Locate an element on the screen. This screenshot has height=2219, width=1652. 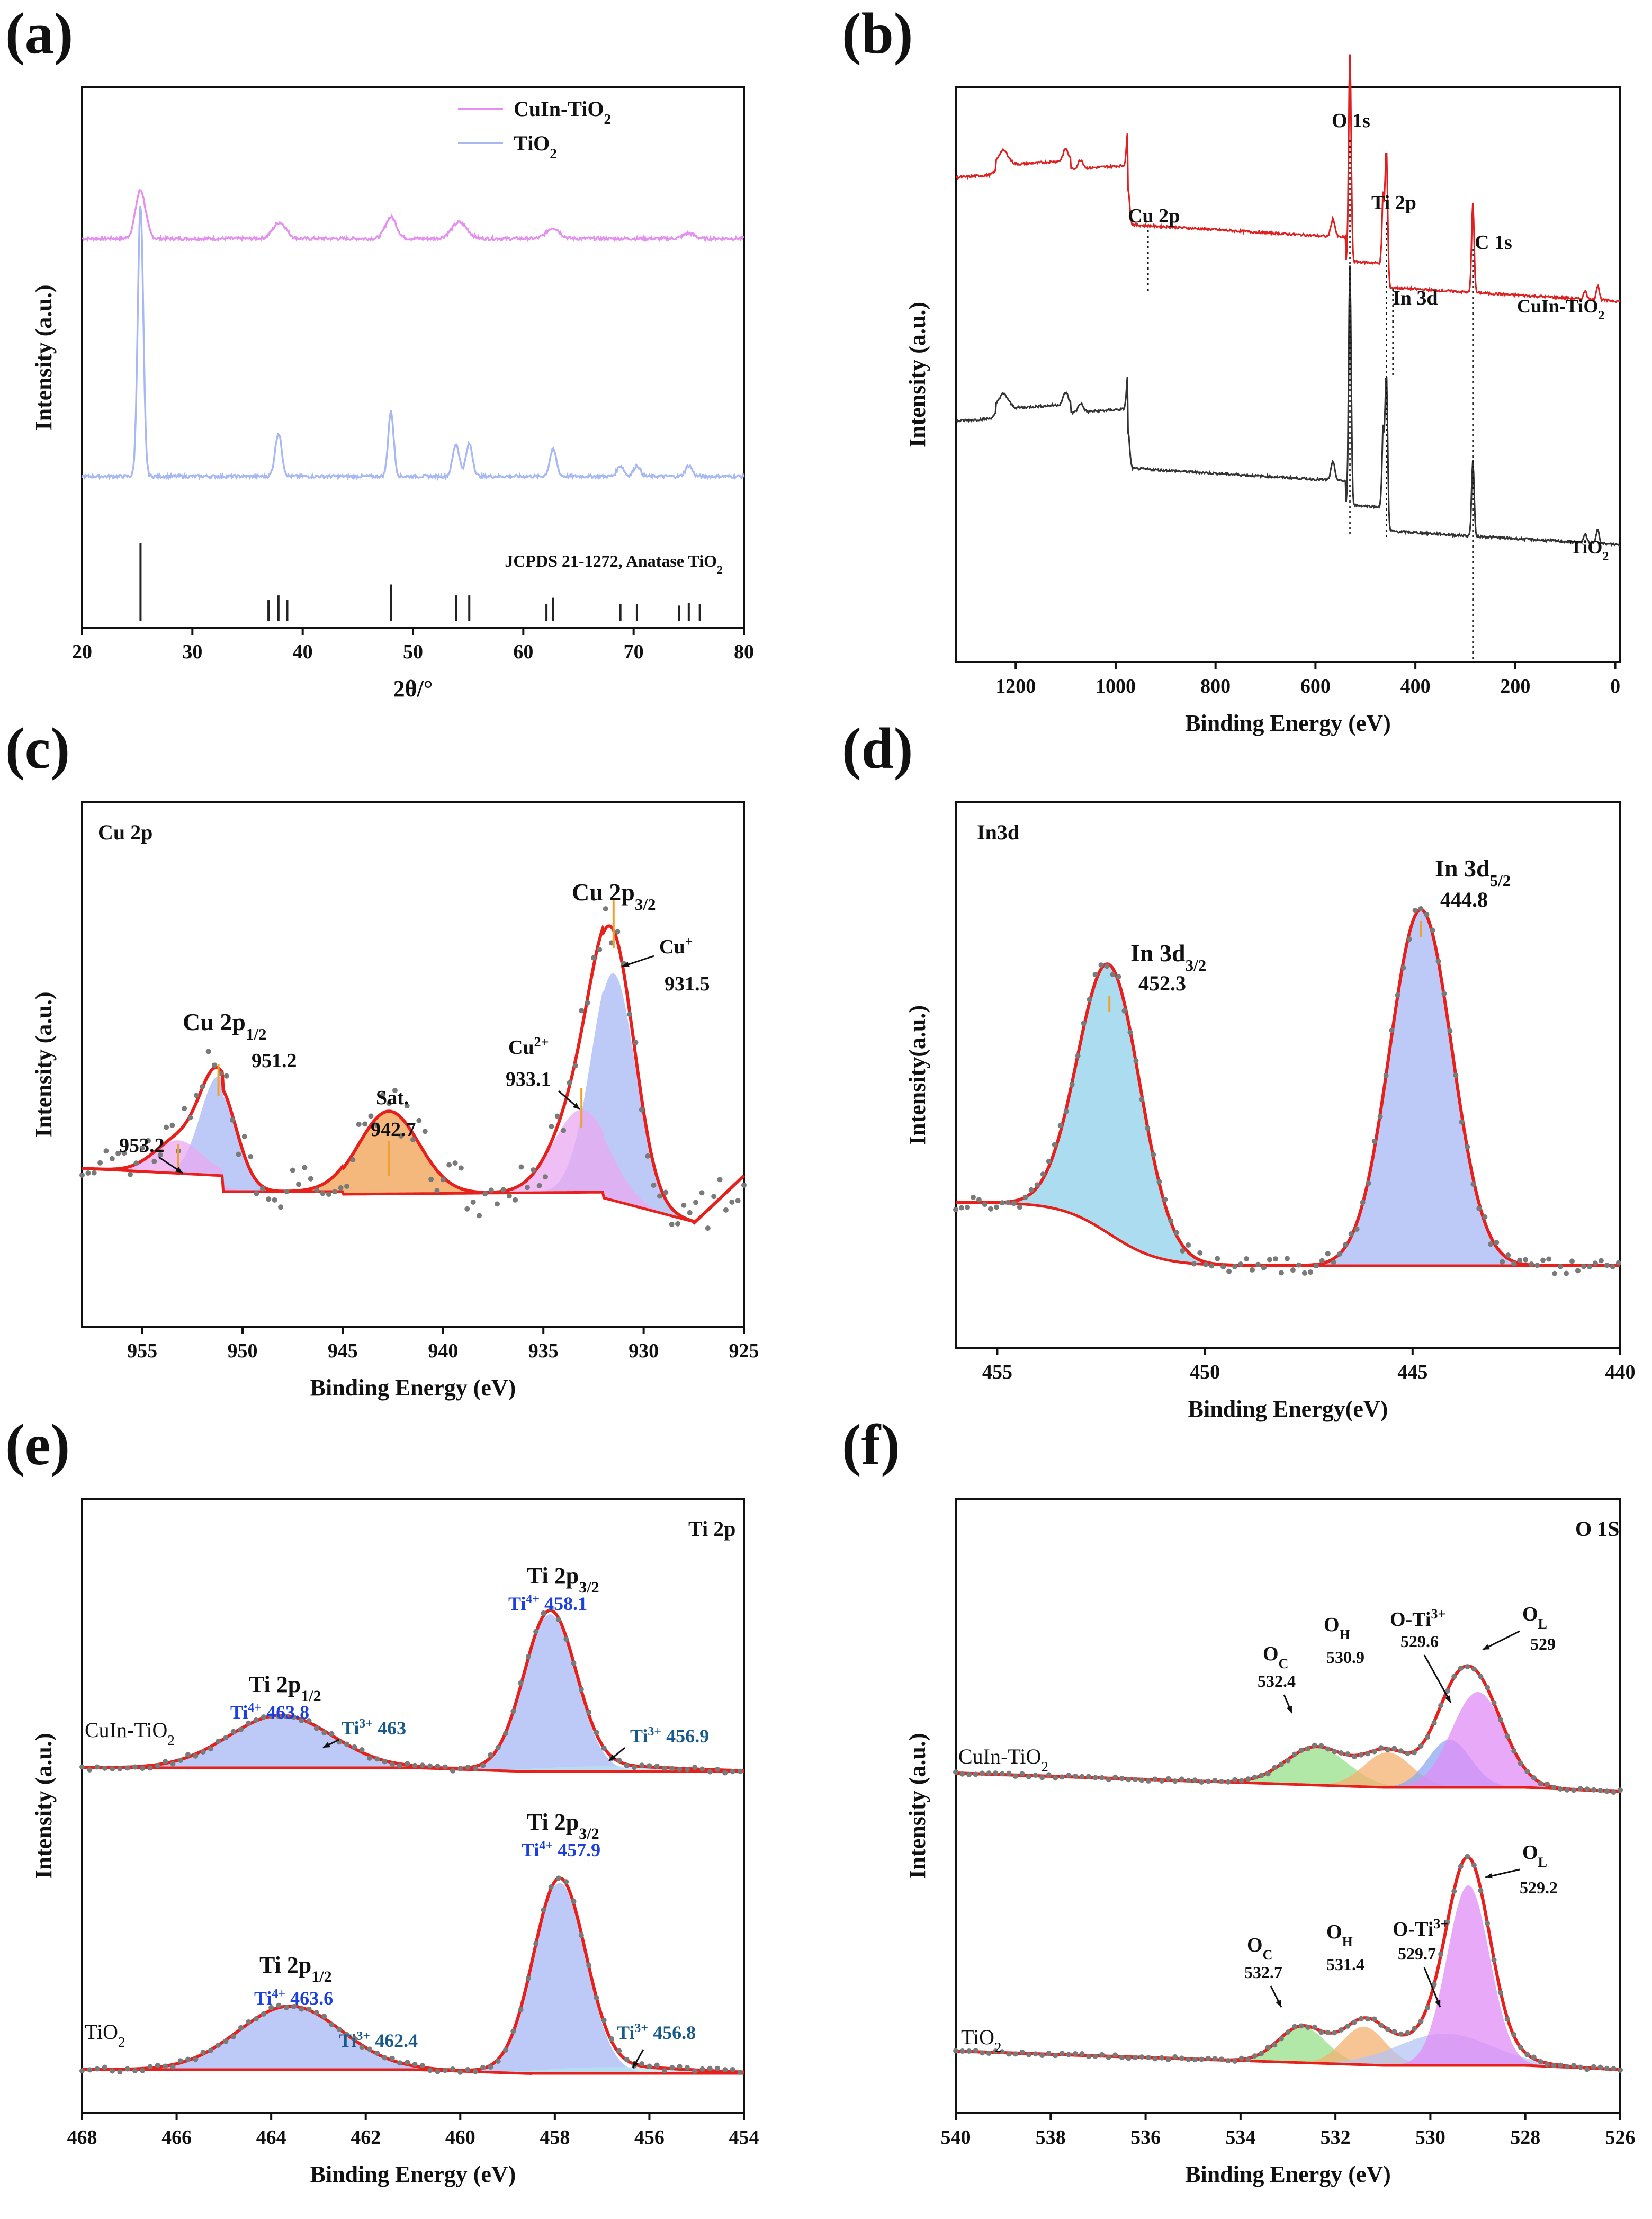
label-456-9: Ti3+ 456.9 is located at coordinates (669, 1736).